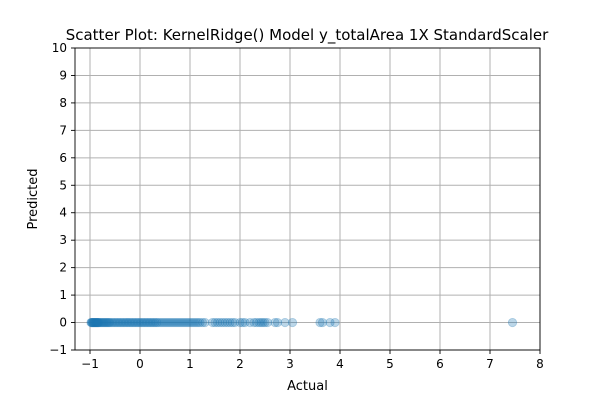 The width and height of the screenshot is (600, 400). Describe the element at coordinates (90, 364) in the screenshot. I see `x-tick-label: −1` at that location.